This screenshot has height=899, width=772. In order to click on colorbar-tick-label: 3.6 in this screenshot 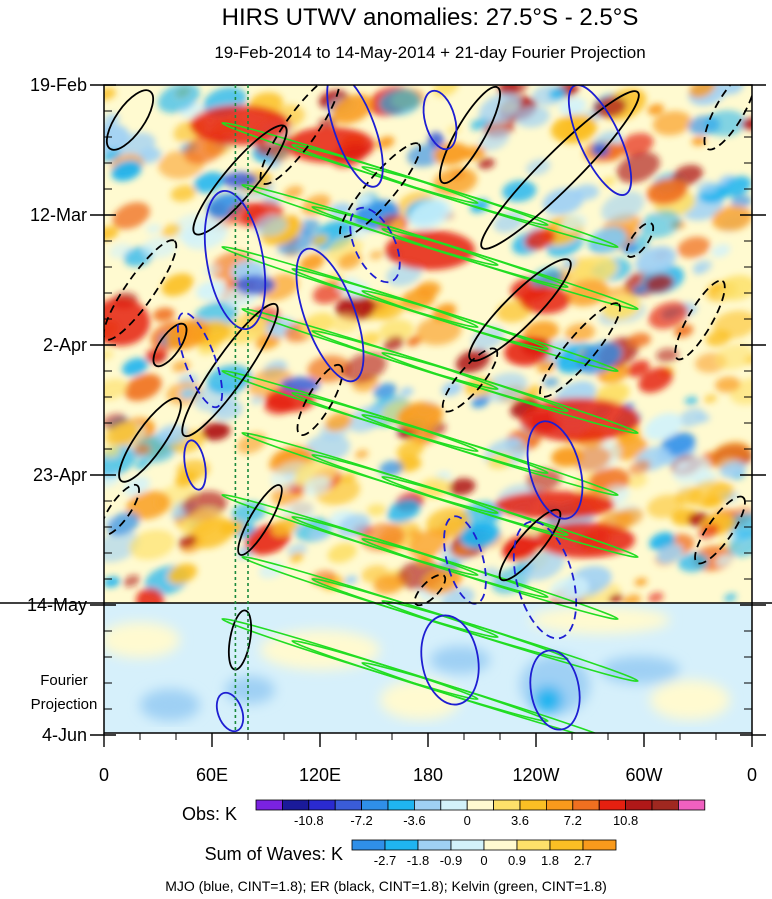, I will do `click(520, 820)`.